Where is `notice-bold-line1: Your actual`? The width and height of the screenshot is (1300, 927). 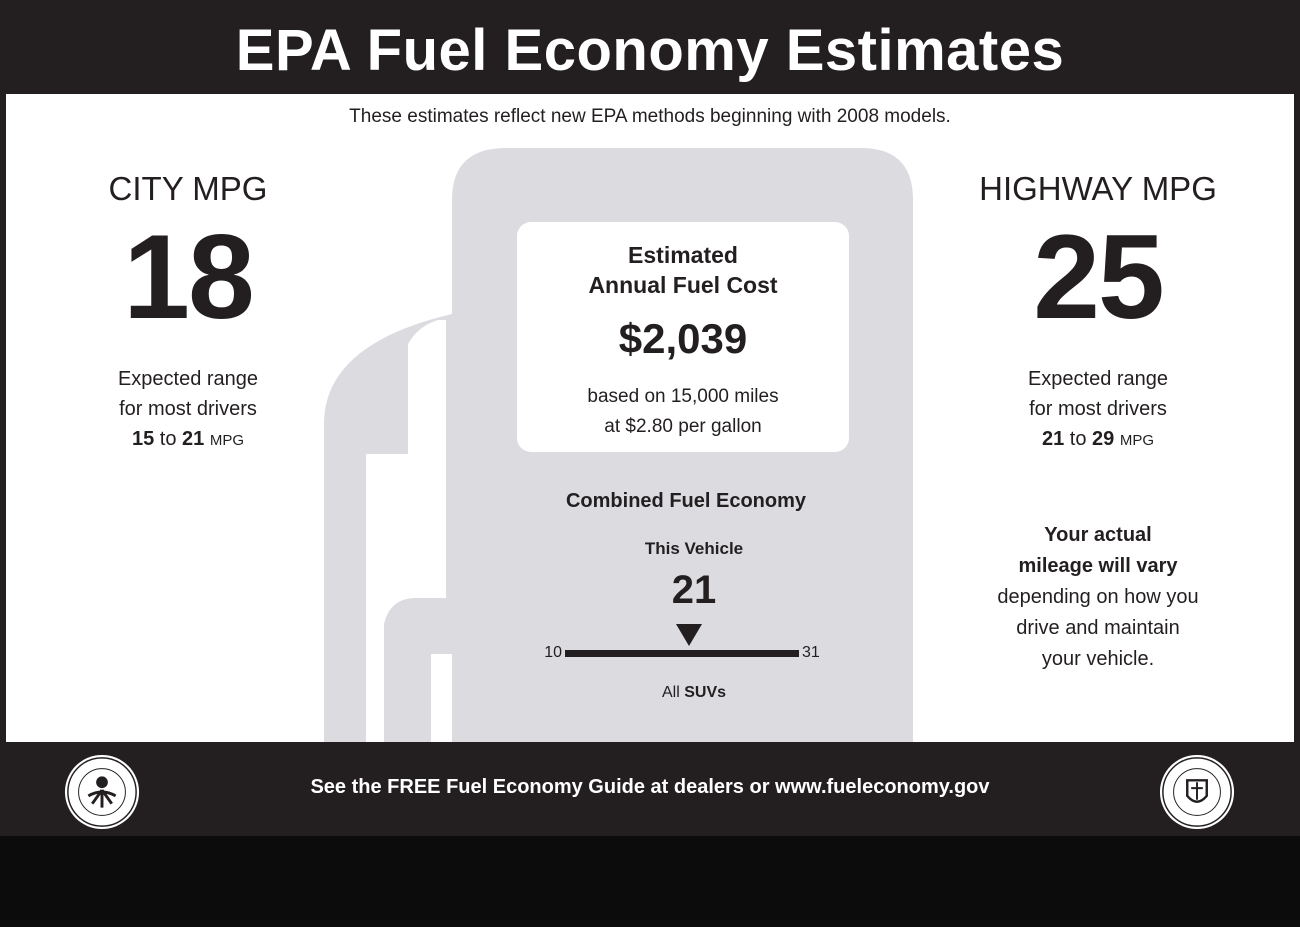 notice-bold-line1: Your actual is located at coordinates (1098, 535).